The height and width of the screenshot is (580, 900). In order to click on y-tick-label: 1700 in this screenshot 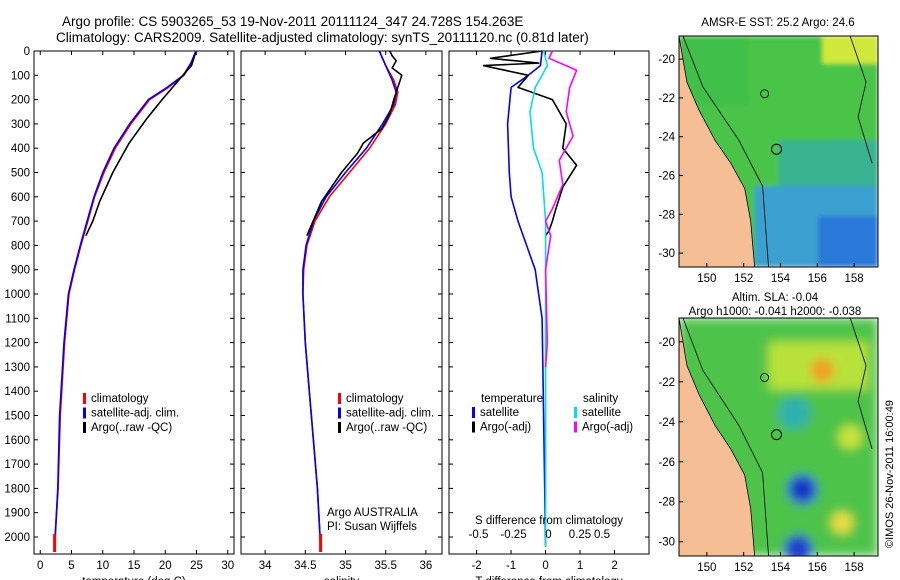, I will do `click(17, 465)`.